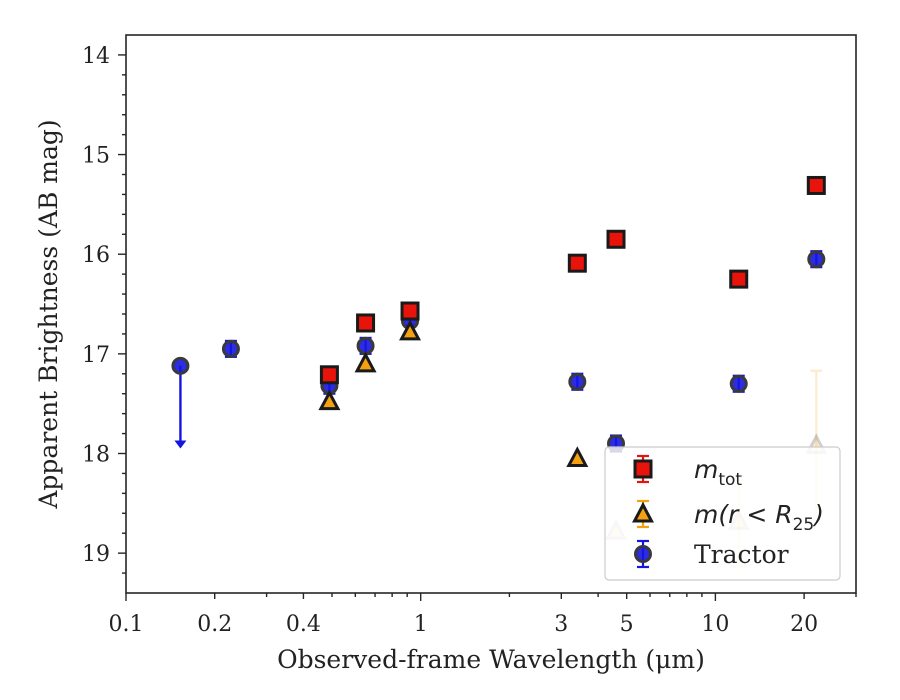  What do you see at coordinates (96, 56) in the screenshot?
I see `y-tick-label: 14` at bounding box center [96, 56].